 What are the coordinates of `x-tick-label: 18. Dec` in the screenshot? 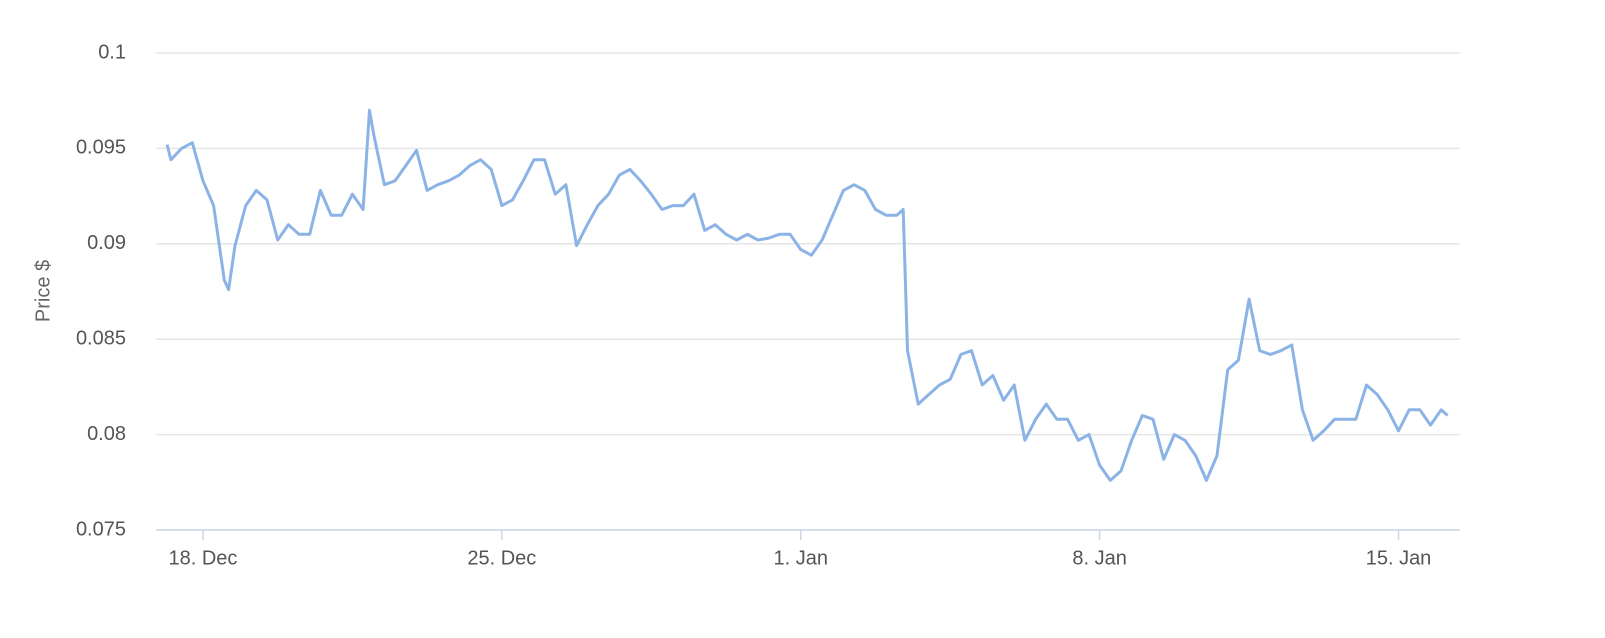 It's located at (202, 558).